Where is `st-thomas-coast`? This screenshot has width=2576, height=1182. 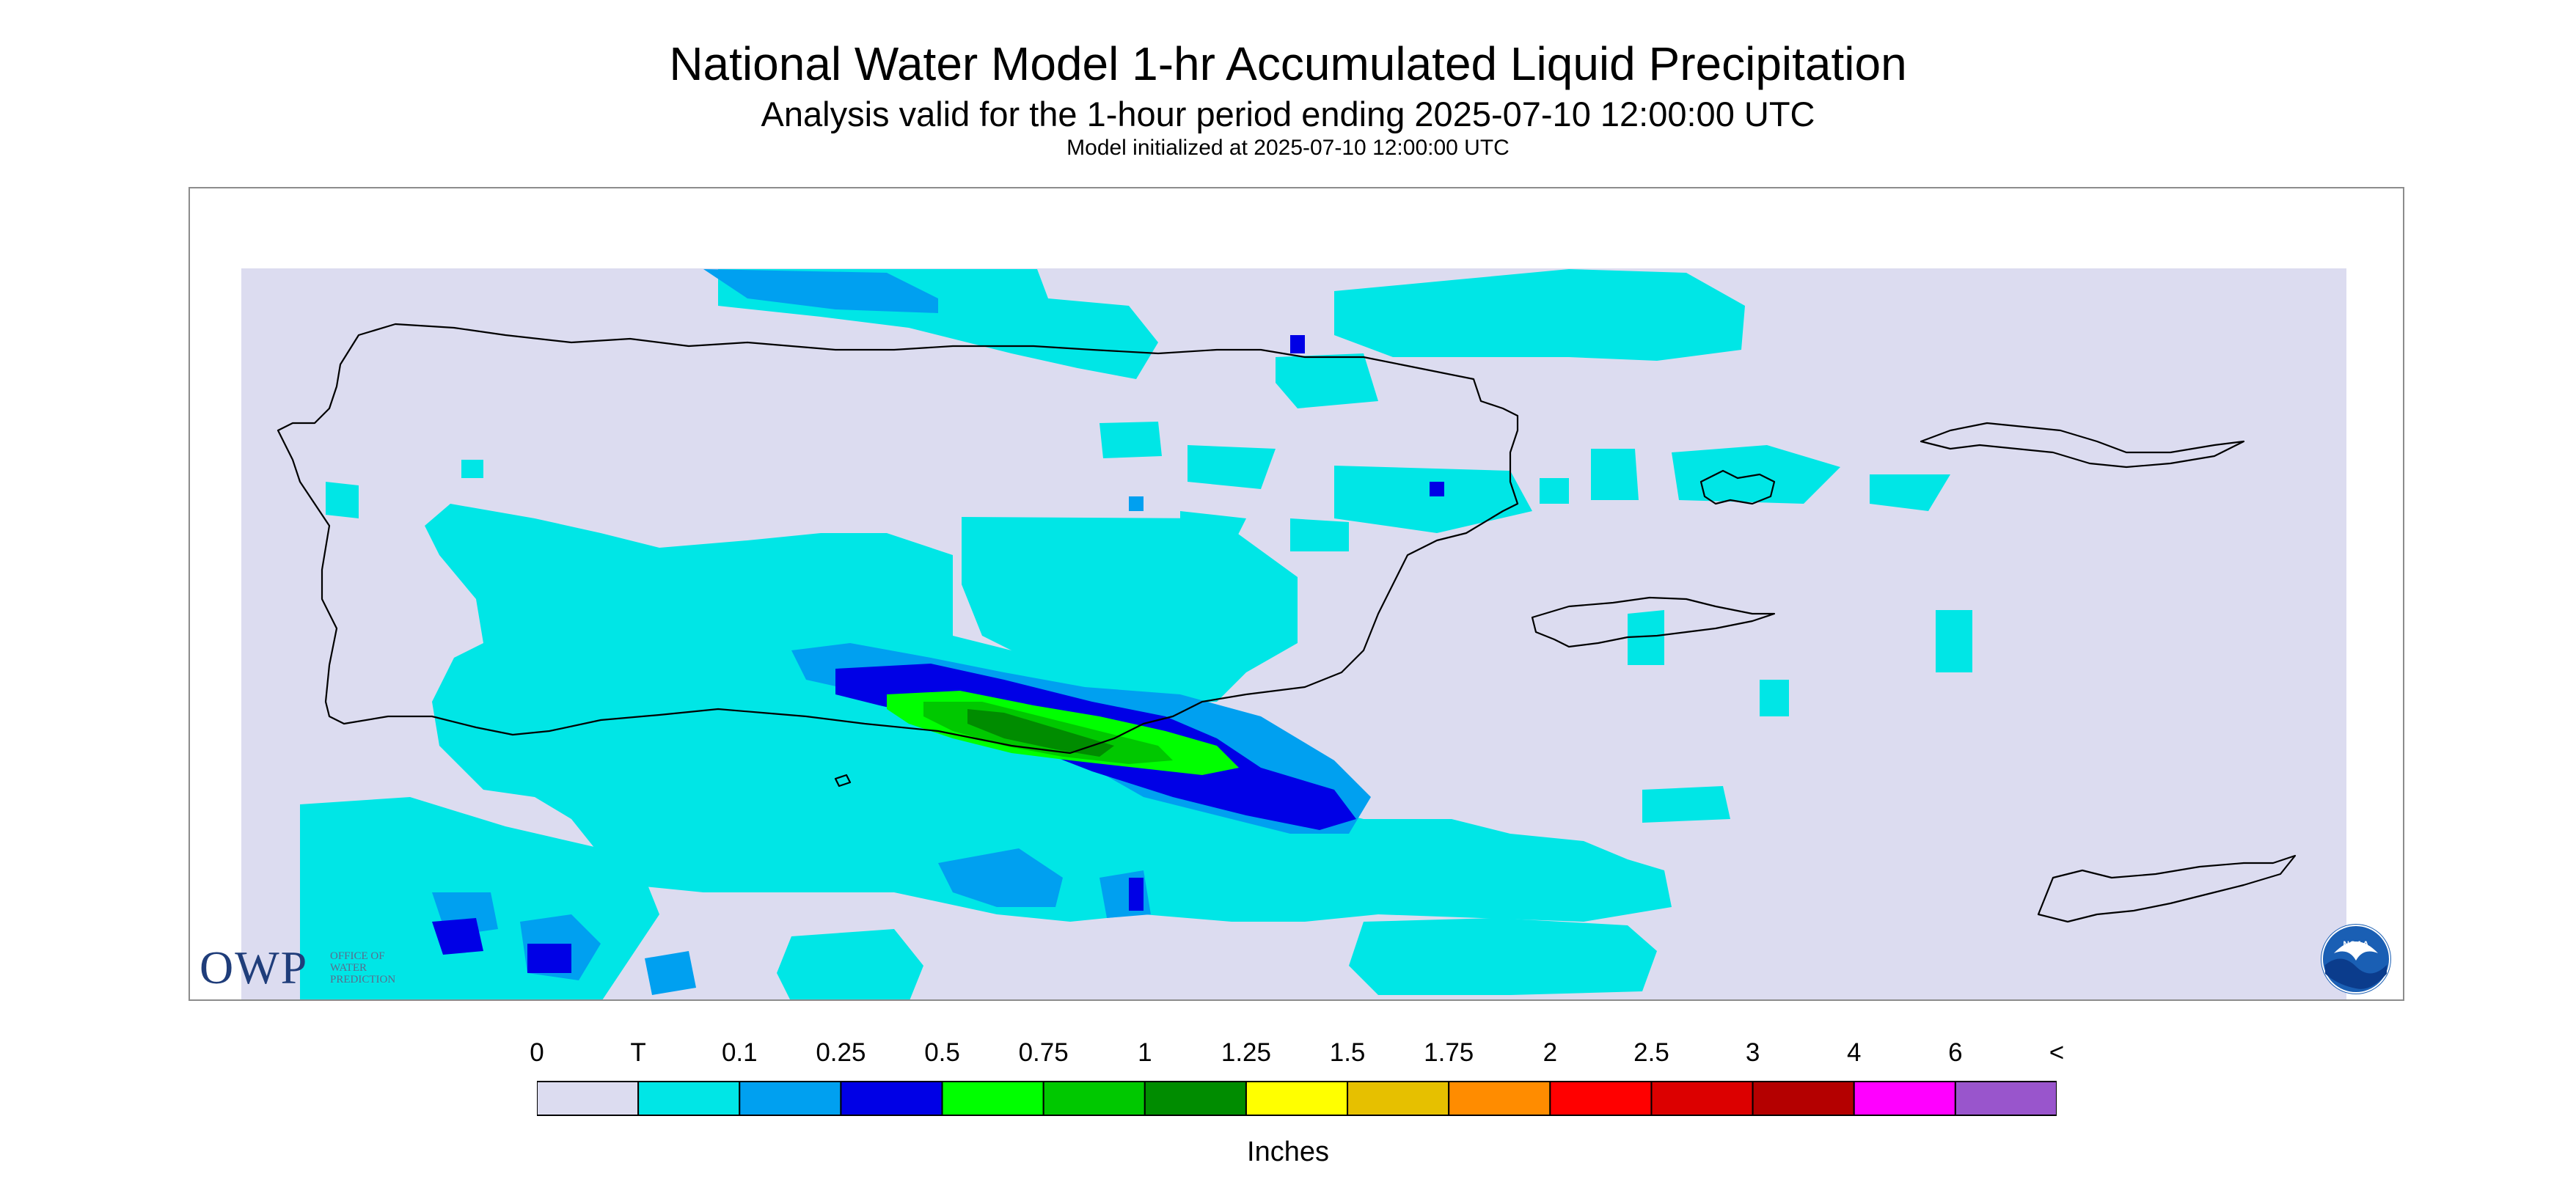
st-thomas-coast is located at coordinates (2082, 445).